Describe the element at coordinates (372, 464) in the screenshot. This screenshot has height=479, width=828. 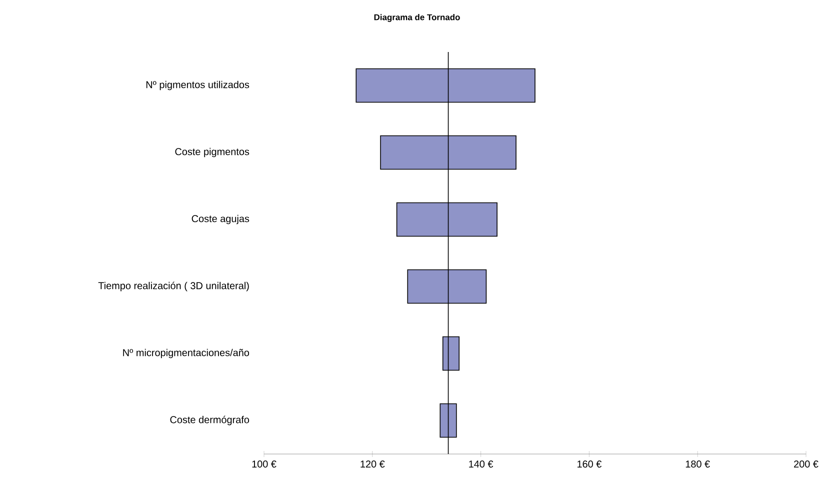
I see `x-tick-label: 120 €` at that location.